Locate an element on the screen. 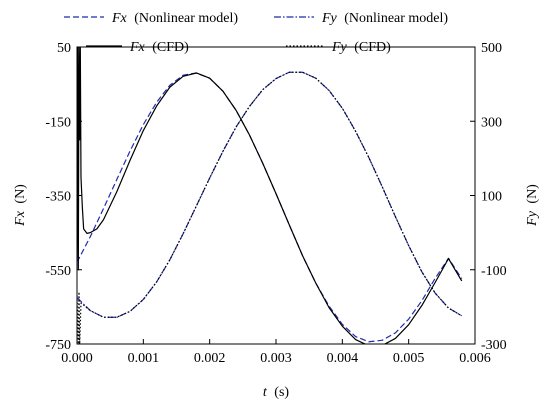 This screenshot has width=550, height=408. y-left-tick-label: -350 is located at coordinates (58, 197).